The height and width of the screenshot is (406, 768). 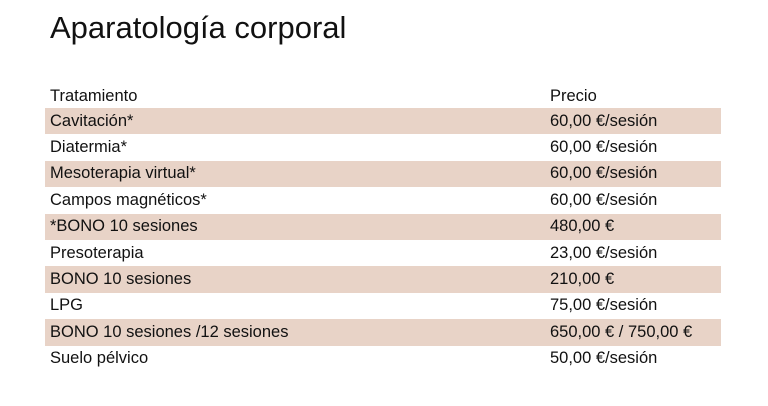 What do you see at coordinates (383, 147) in the screenshot?
I see `table-row: Diatermia* 60,00 €/sesión` at bounding box center [383, 147].